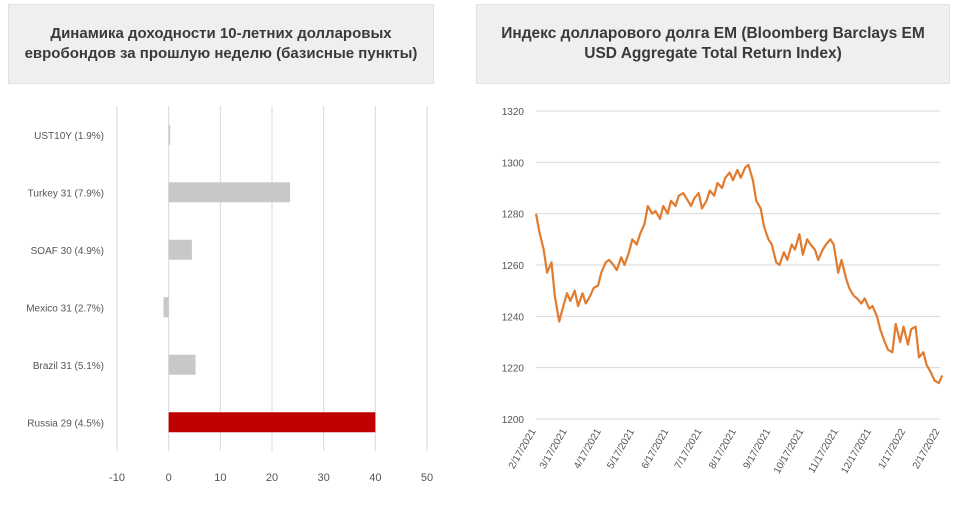 The height and width of the screenshot is (507, 960). I want to click on line-x-tick-label: 2/17/2021, so click(523, 449).